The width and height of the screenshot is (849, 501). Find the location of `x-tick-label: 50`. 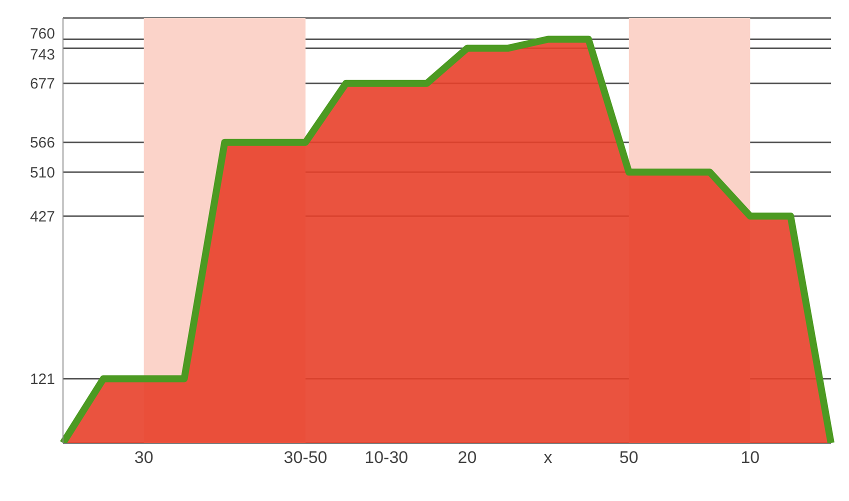

x-tick-label: 50 is located at coordinates (628, 458).